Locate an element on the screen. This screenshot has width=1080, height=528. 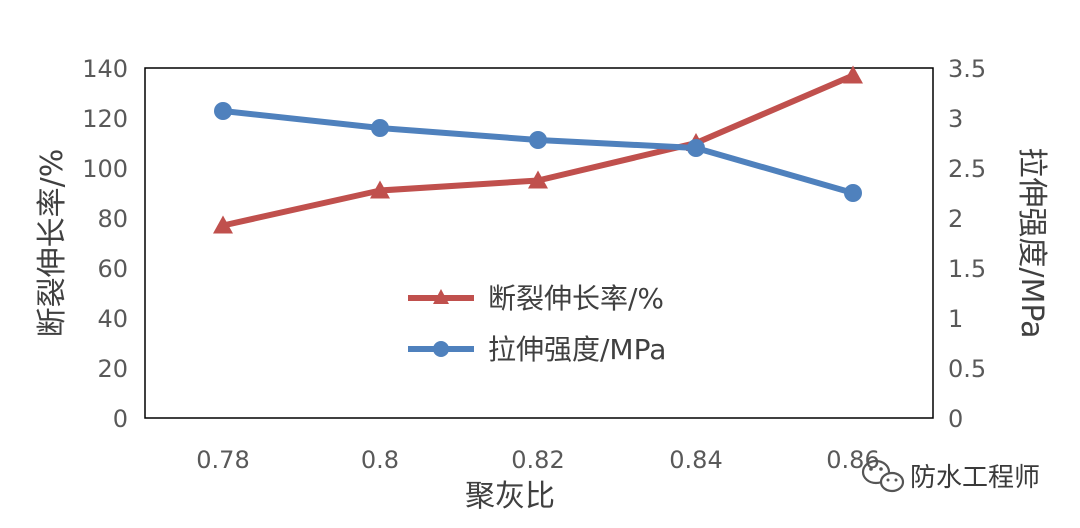
legend-label-elongation: 断裂伸长率/% is located at coordinates (576, 298).